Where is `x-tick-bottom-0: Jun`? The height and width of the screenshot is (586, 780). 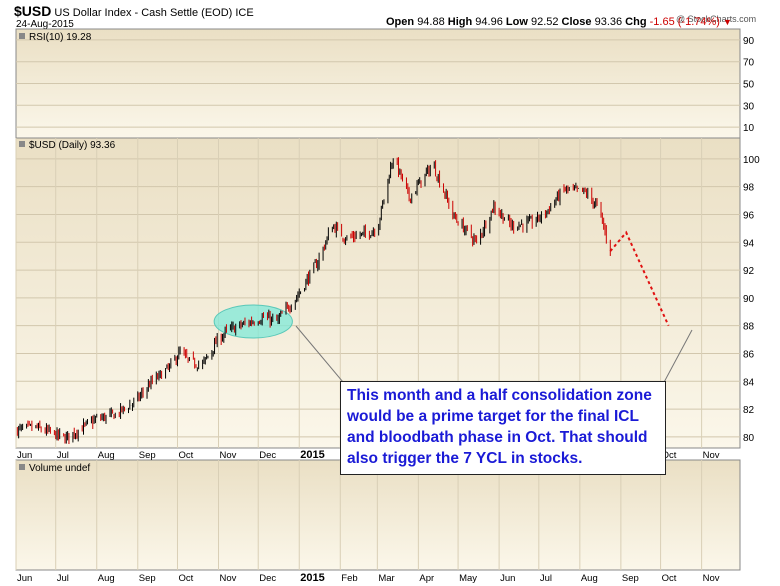
x-tick-bottom-0: Jun is located at coordinates (24, 578).